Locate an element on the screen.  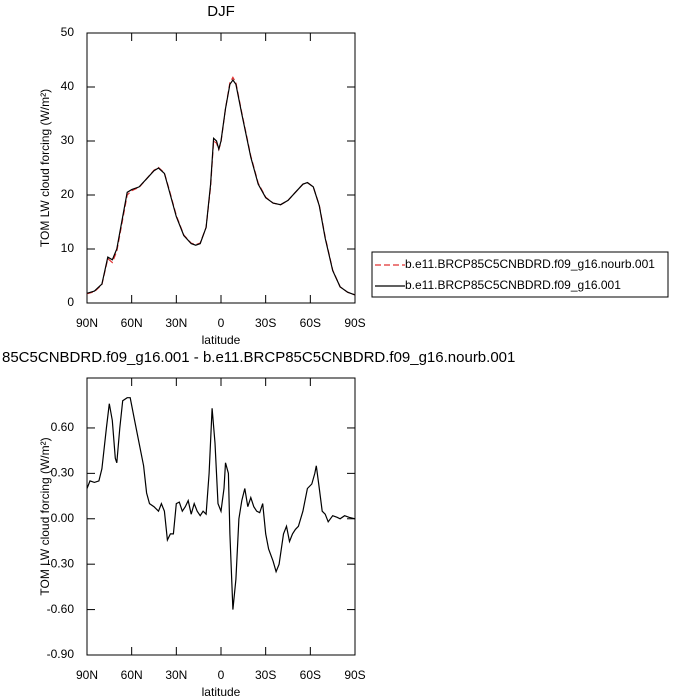
y-tick-label: -0.60 is located at coordinates (61, 609).